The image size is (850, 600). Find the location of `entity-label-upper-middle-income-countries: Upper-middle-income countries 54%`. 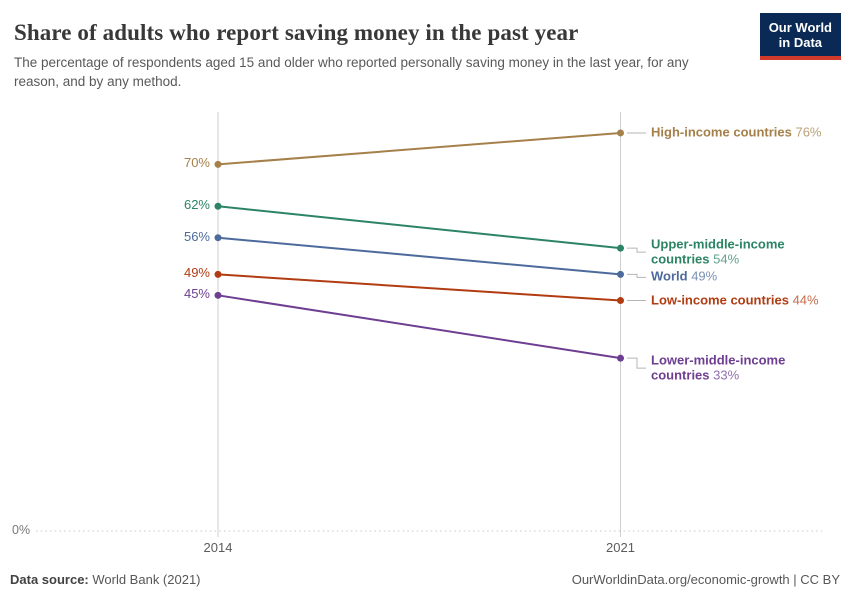

entity-label-upper-middle-income-countries: Upper-middle-income countries 54% is located at coordinates (730, 251).